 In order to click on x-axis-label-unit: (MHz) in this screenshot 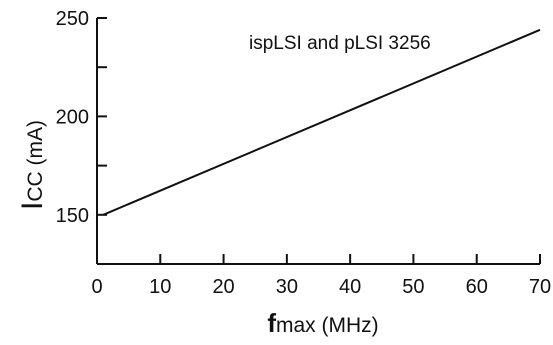, I will do `click(347, 325)`.